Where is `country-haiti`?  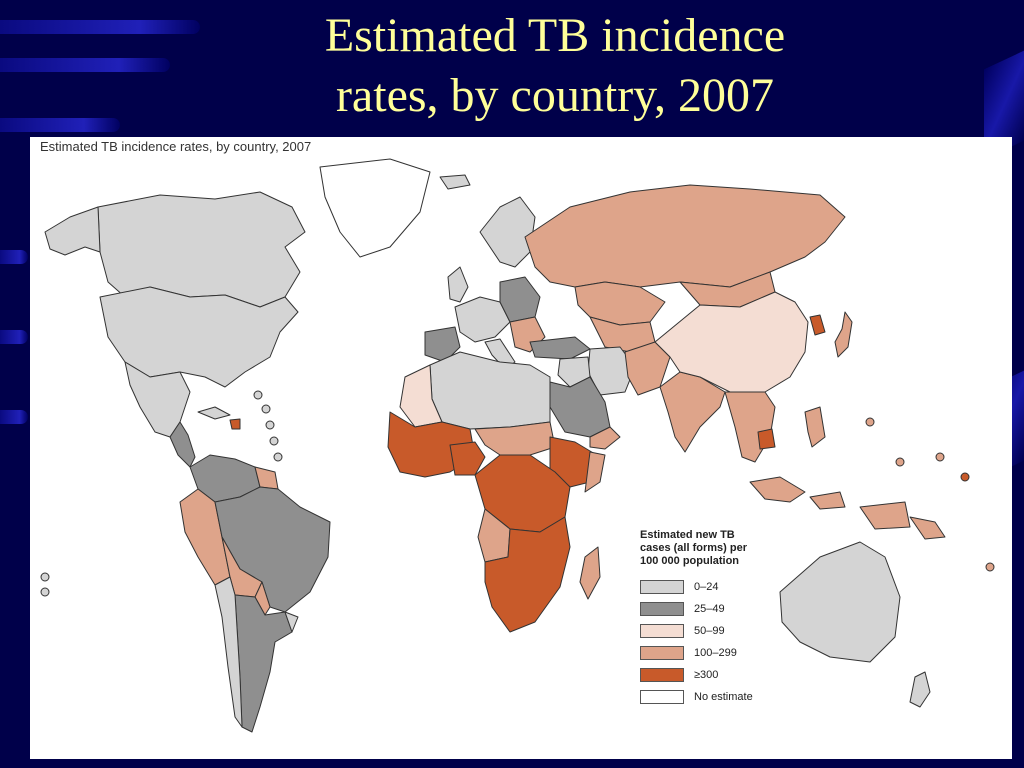 country-haiti is located at coordinates (235, 424).